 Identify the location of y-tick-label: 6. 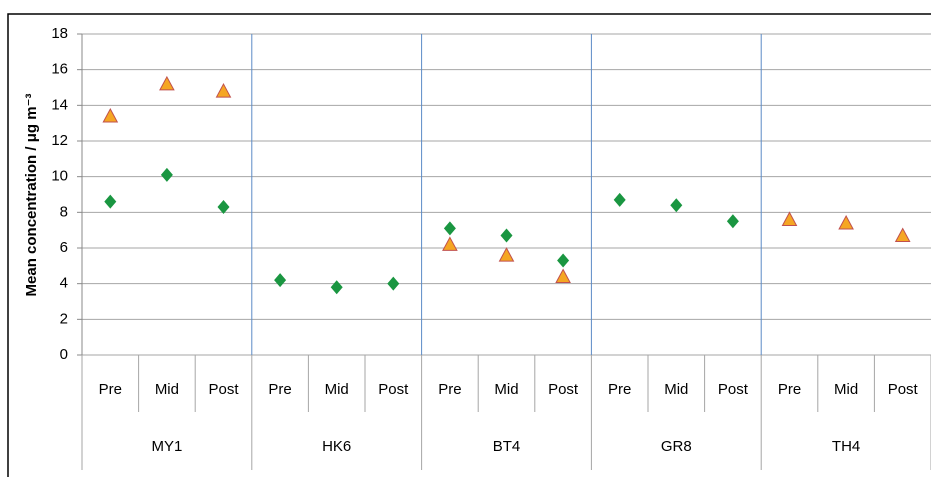
(64, 247).